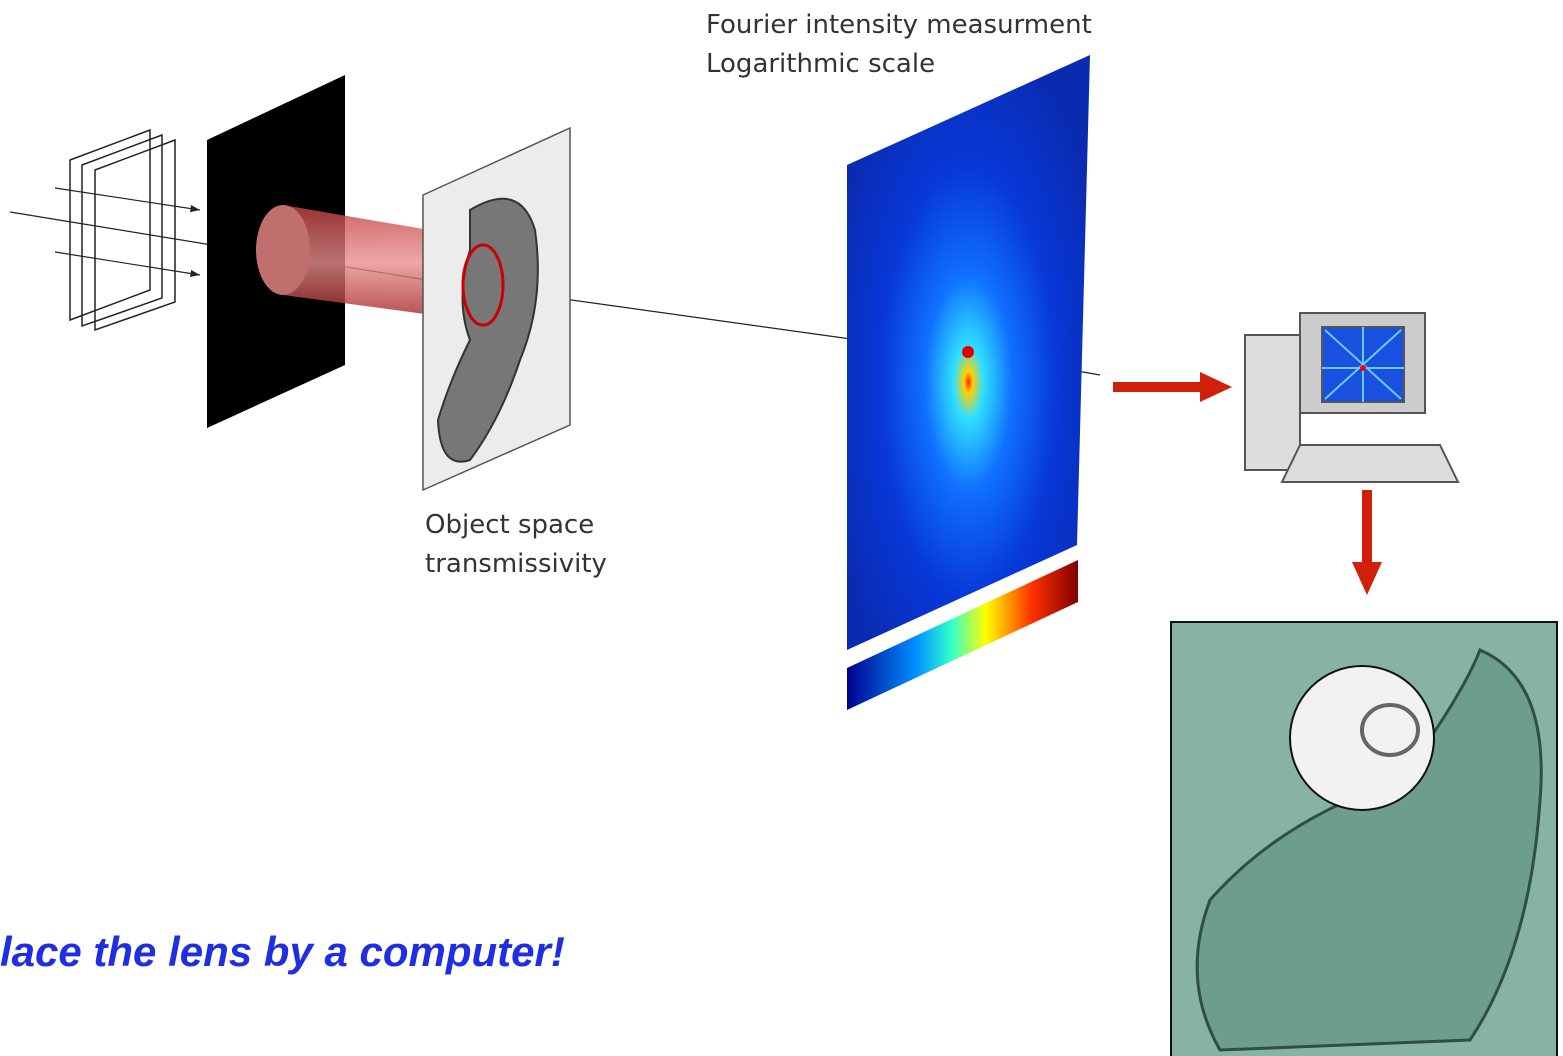 The height and width of the screenshot is (1056, 1563). Describe the element at coordinates (1390, 730) in the screenshot. I see `zoom-detail` at that location.